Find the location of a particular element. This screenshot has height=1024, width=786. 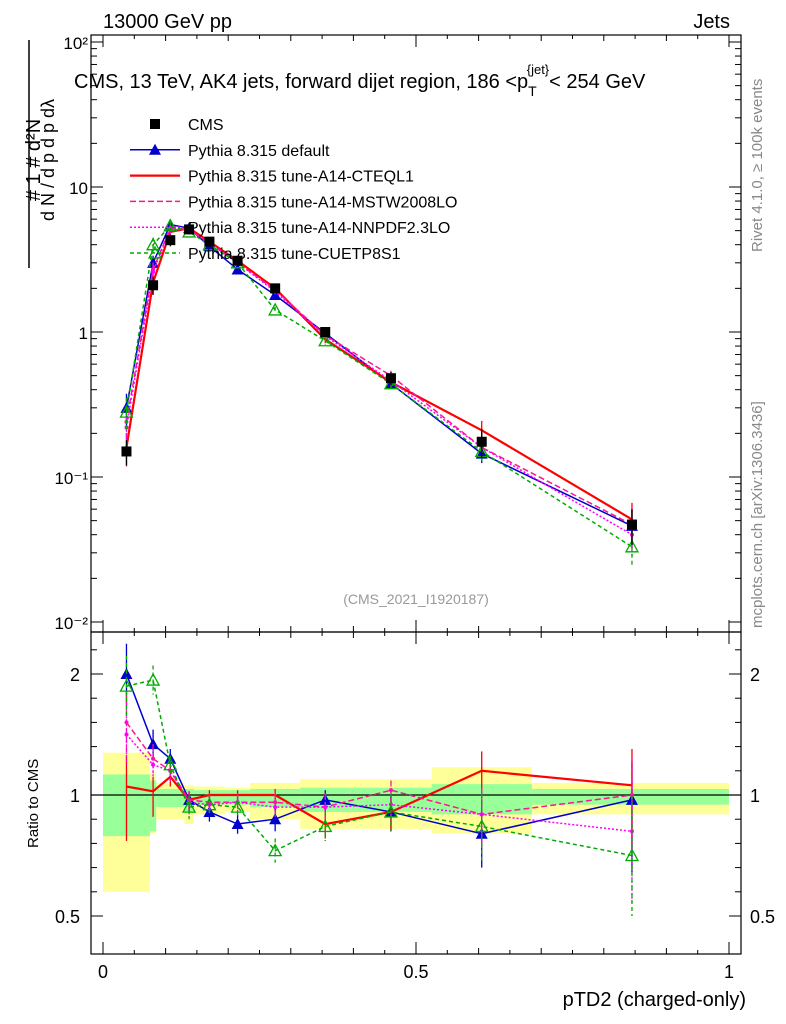

y-tick-label: 10 is located at coordinates (78, 188).